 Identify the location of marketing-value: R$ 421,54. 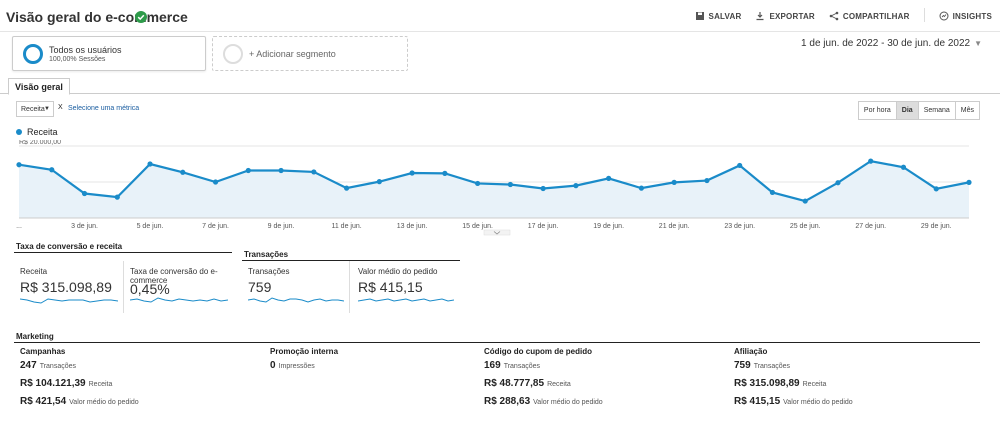
(43, 401).